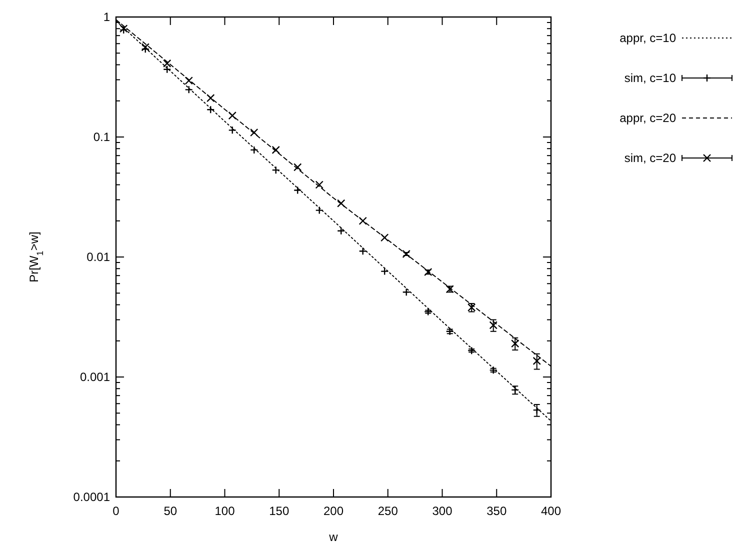 Image resolution: width=736 pixels, height=560 pixels. What do you see at coordinates (116, 511) in the screenshot?
I see `x-tick-label: 0` at bounding box center [116, 511].